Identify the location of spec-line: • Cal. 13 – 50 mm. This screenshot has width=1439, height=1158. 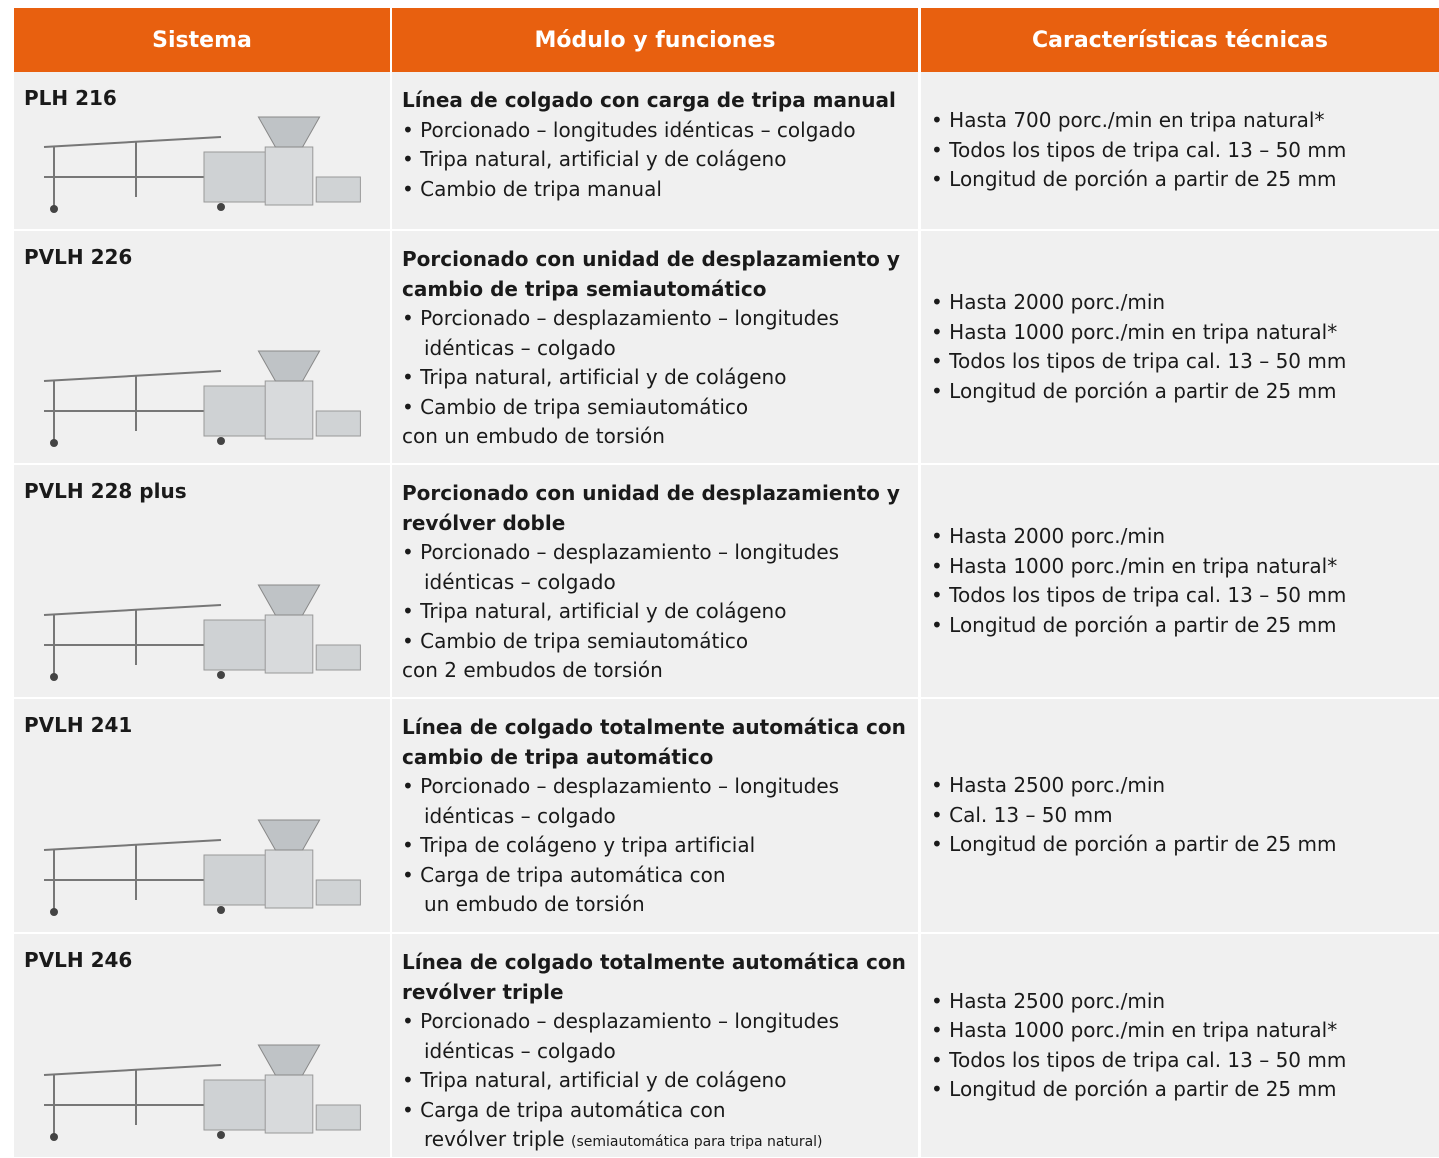
(1022, 814).